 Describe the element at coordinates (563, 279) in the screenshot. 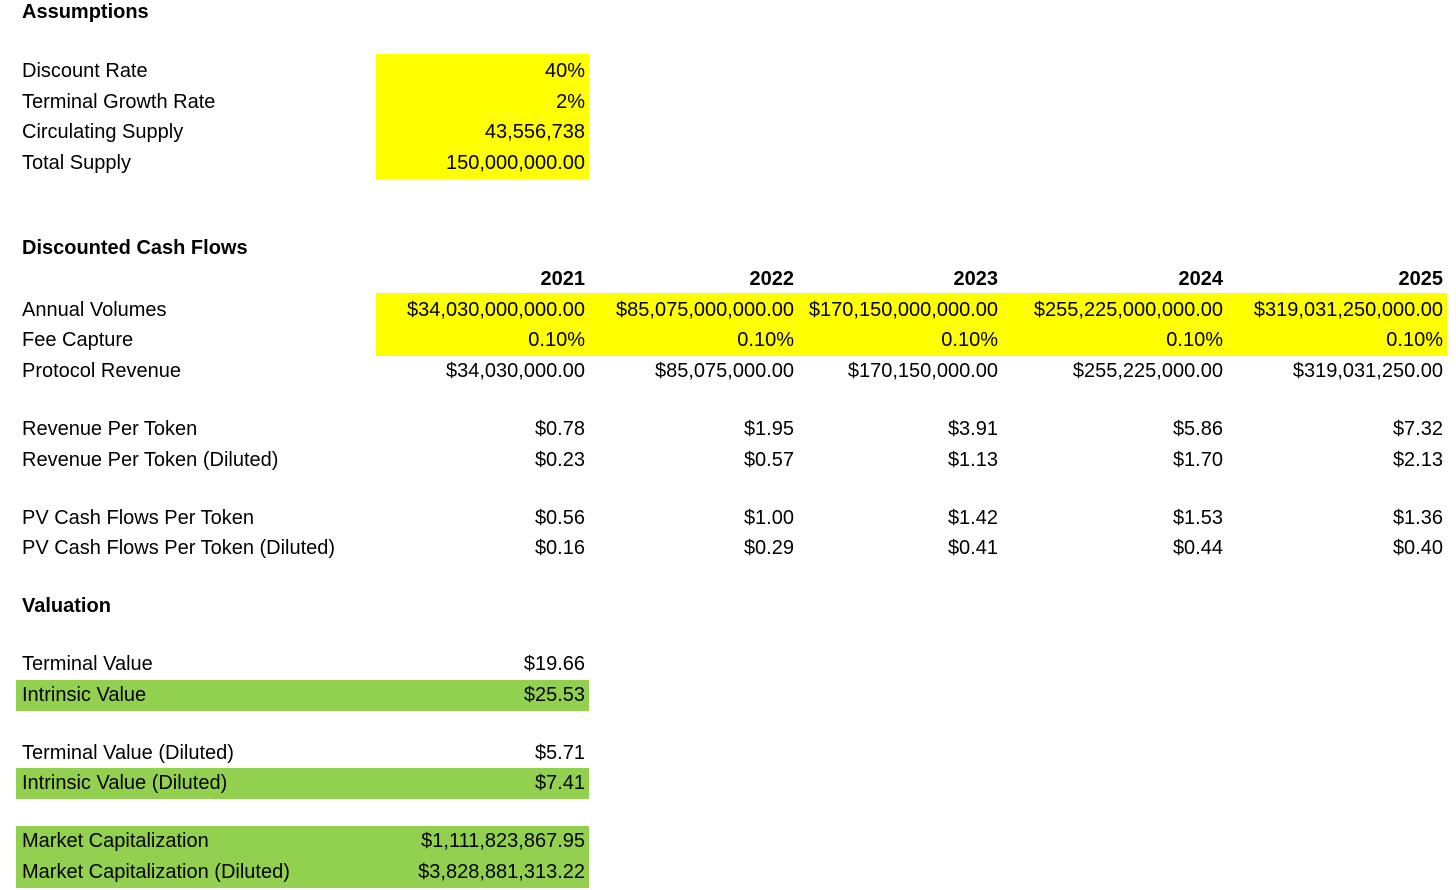

I see `year-2021: 2021` at that location.